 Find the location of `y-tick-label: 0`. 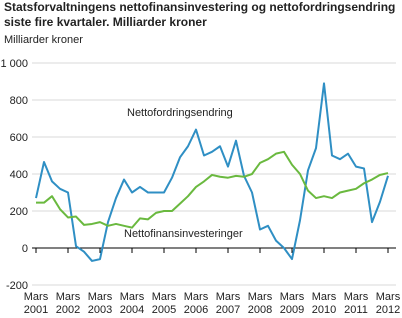

y-tick-label: 0 is located at coordinates (25, 249).